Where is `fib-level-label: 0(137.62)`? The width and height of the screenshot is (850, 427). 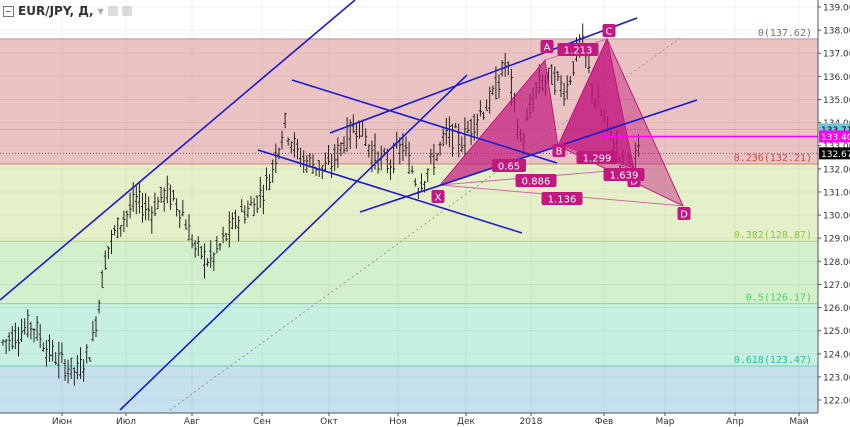 fib-level-label: 0(137.62) is located at coordinates (785, 33).